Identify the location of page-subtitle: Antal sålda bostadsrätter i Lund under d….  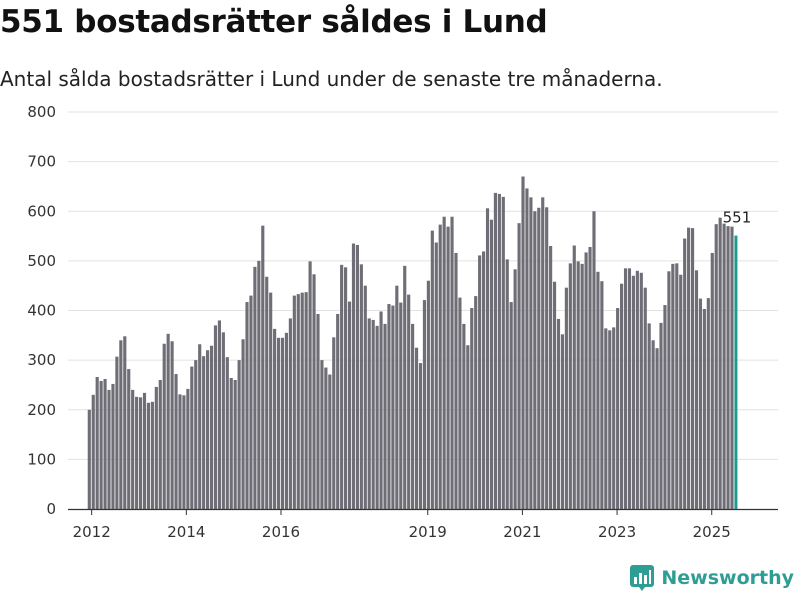
(331, 79).